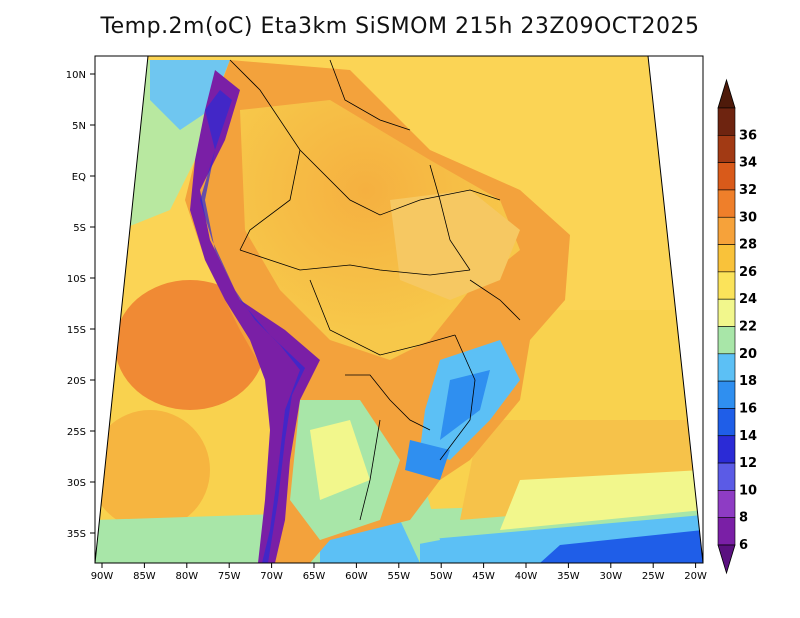  What do you see at coordinates (76, 279) in the screenshot?
I see `lat-tick-label: 10S` at bounding box center [76, 279].